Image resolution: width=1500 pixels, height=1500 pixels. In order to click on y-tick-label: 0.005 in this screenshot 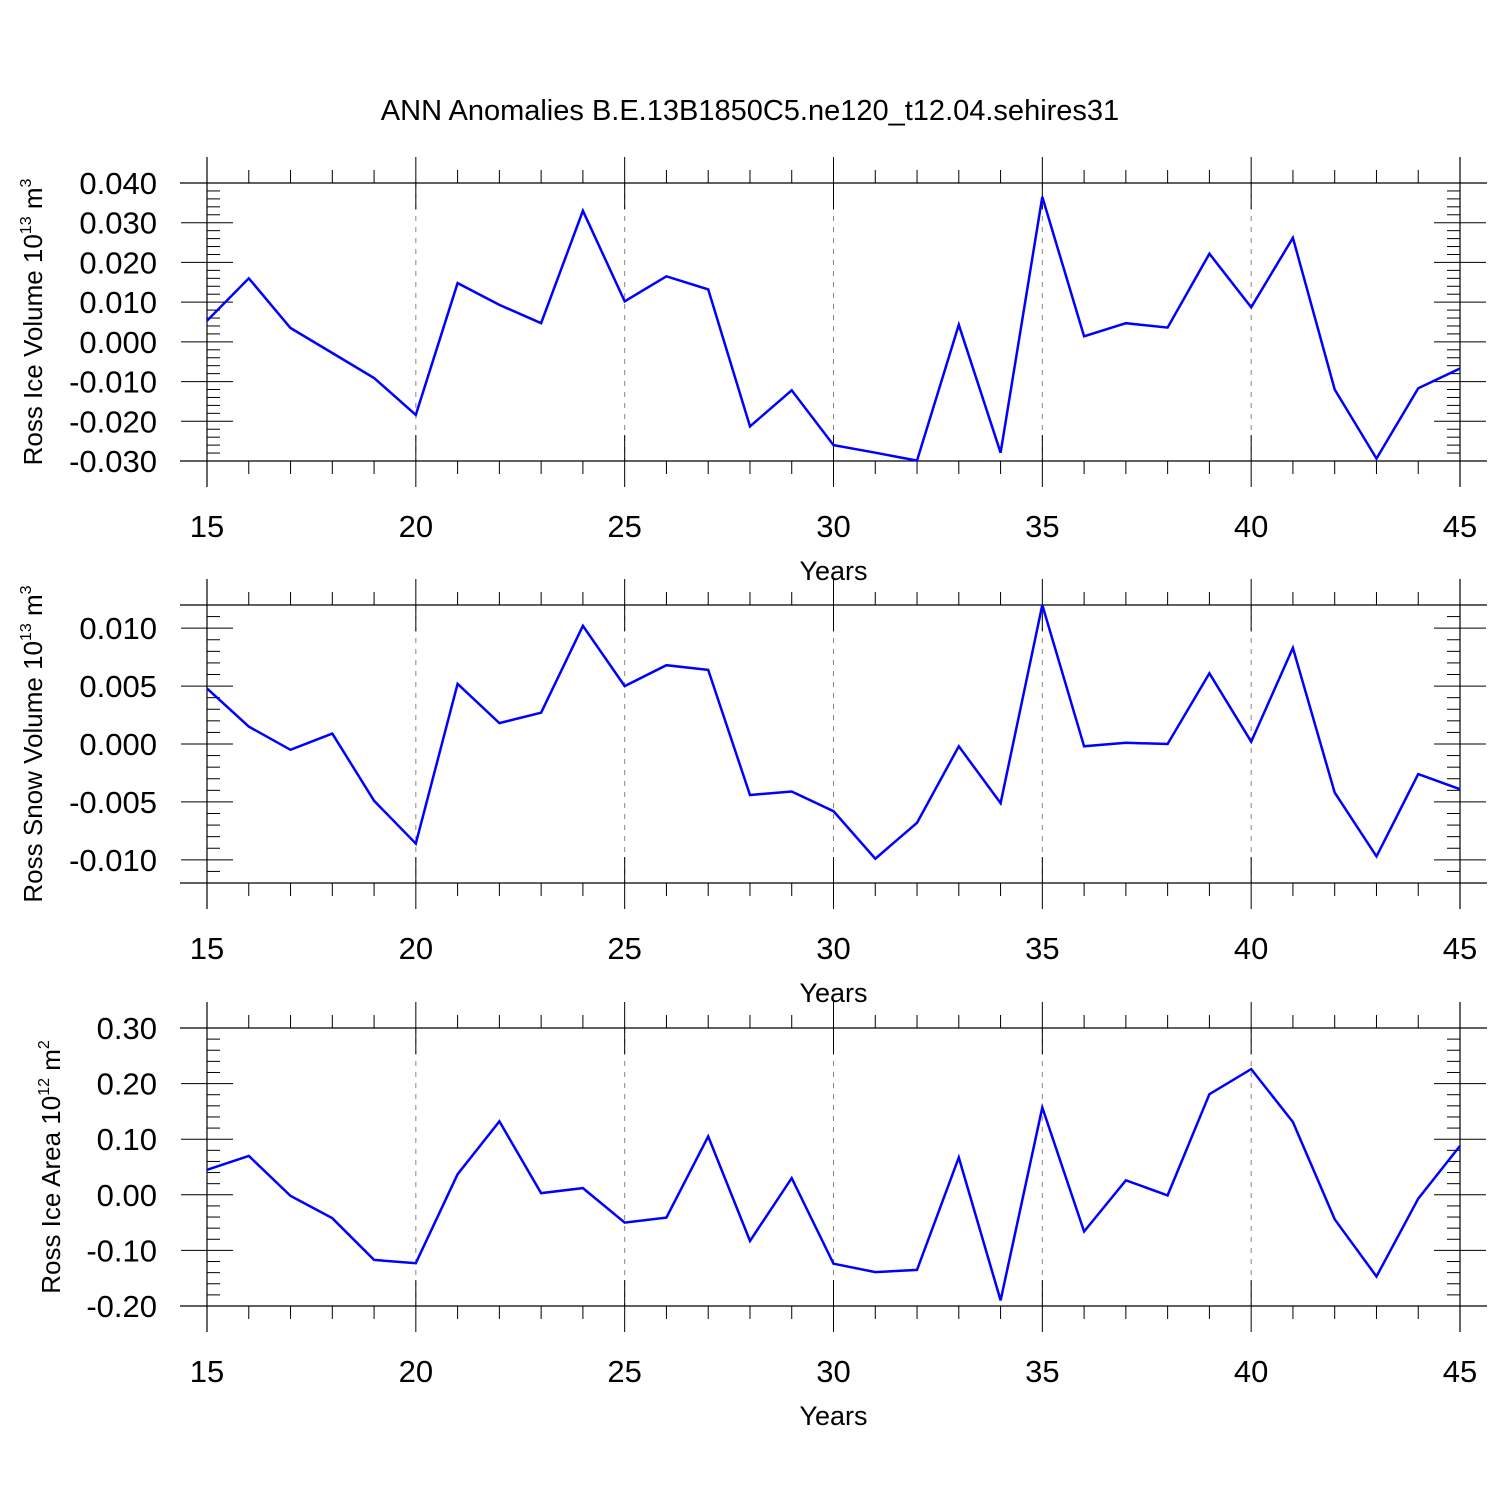, I will do `click(118, 686)`.